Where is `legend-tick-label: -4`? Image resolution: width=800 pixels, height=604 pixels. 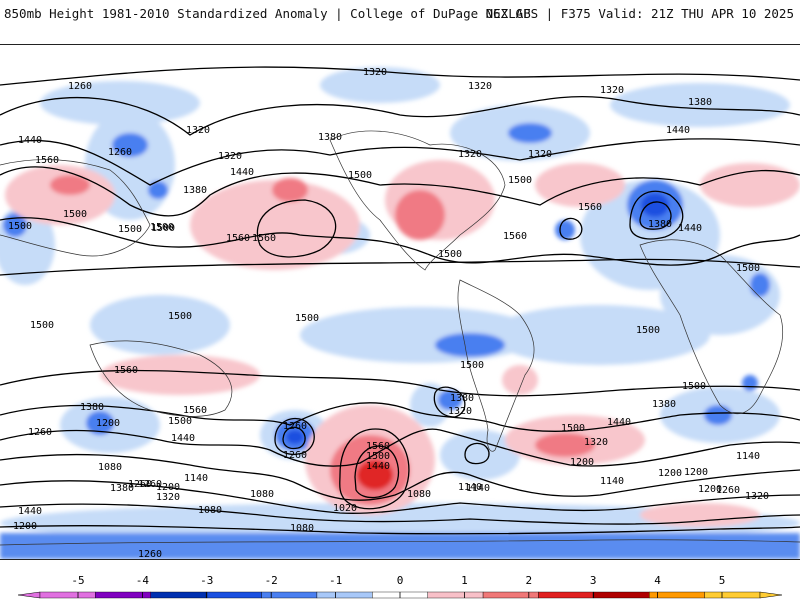 legend-tick-label: -4 is located at coordinates (143, 580).